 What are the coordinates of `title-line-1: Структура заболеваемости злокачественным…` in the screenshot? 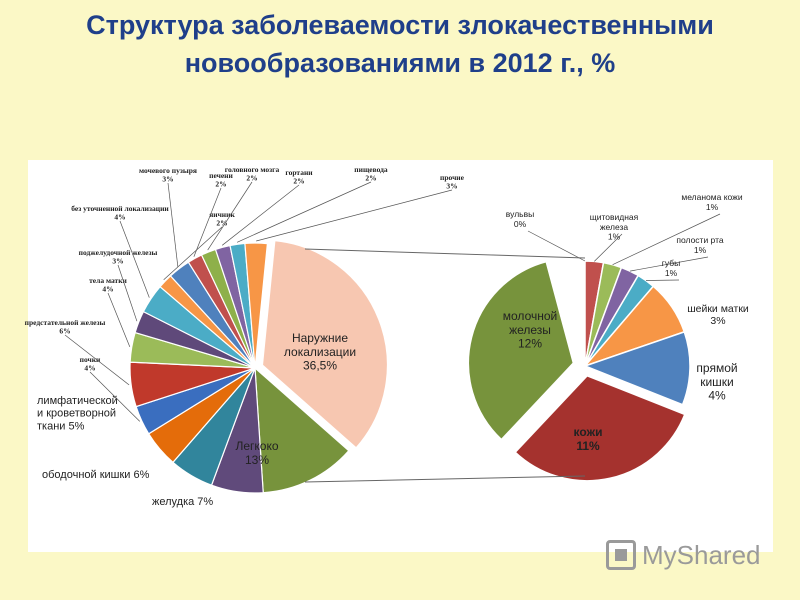 It's located at (400, 25).